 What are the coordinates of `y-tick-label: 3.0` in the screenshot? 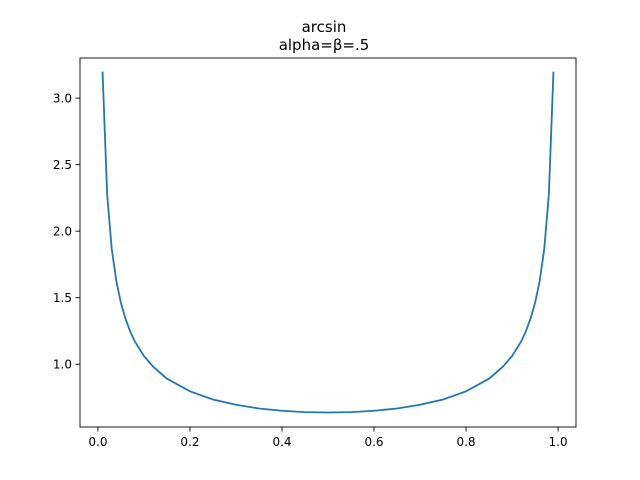 It's located at (62, 99).